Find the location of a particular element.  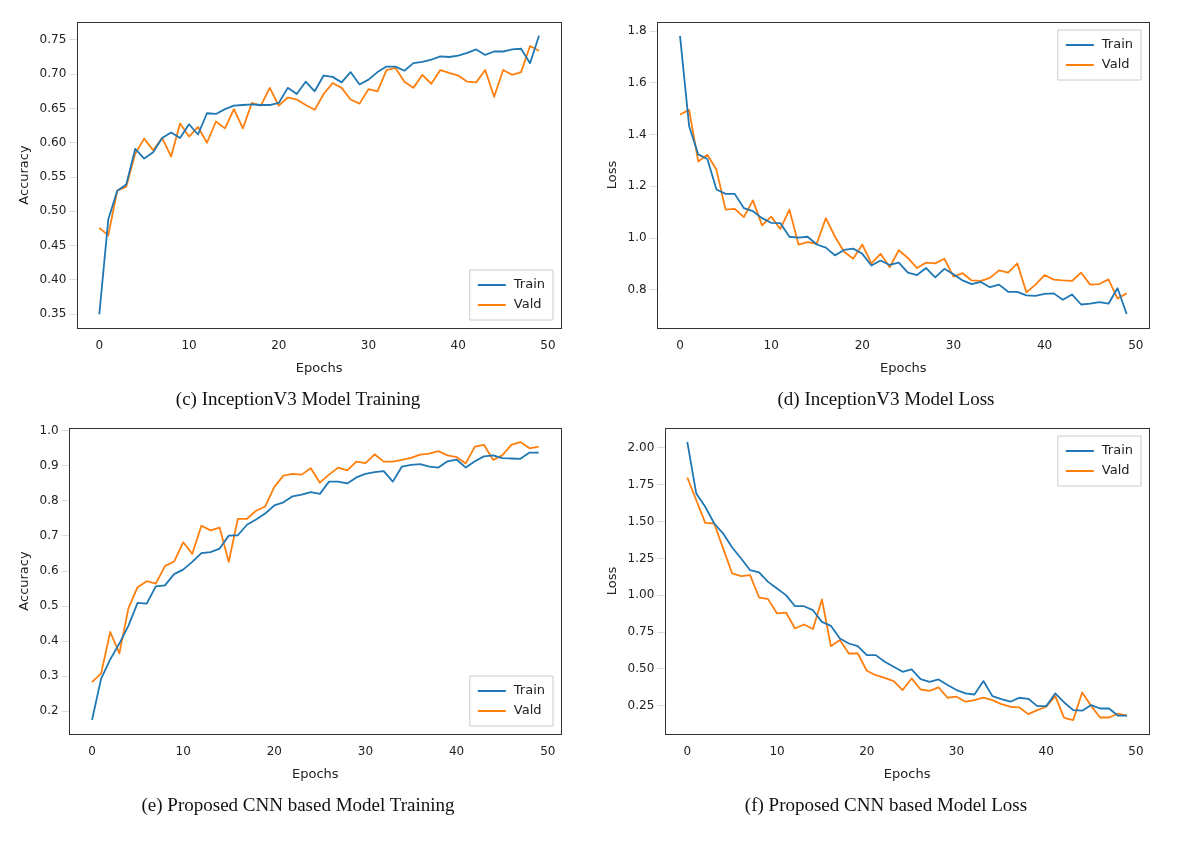

y-tick-label: 1.50 is located at coordinates (641, 520).